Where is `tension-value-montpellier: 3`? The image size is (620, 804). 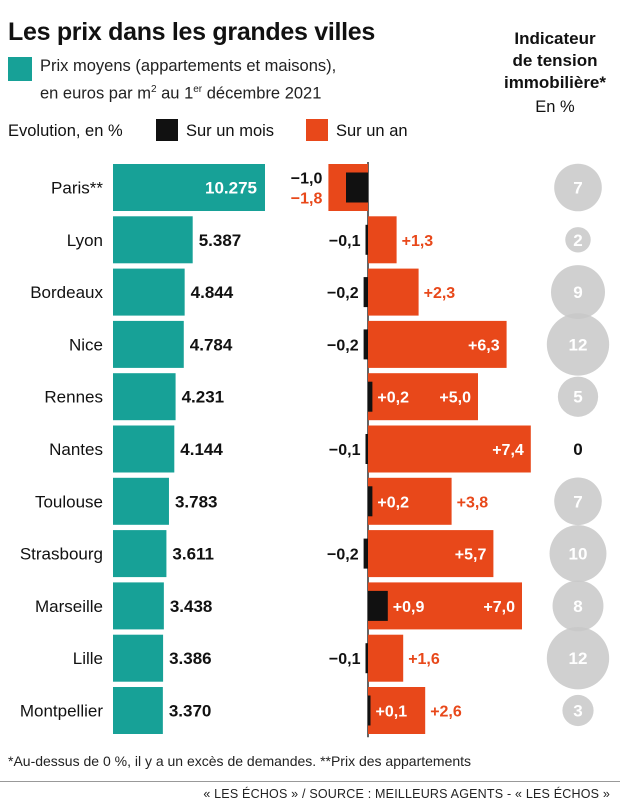
tension-value-montpellier: 3 is located at coordinates (577, 711).